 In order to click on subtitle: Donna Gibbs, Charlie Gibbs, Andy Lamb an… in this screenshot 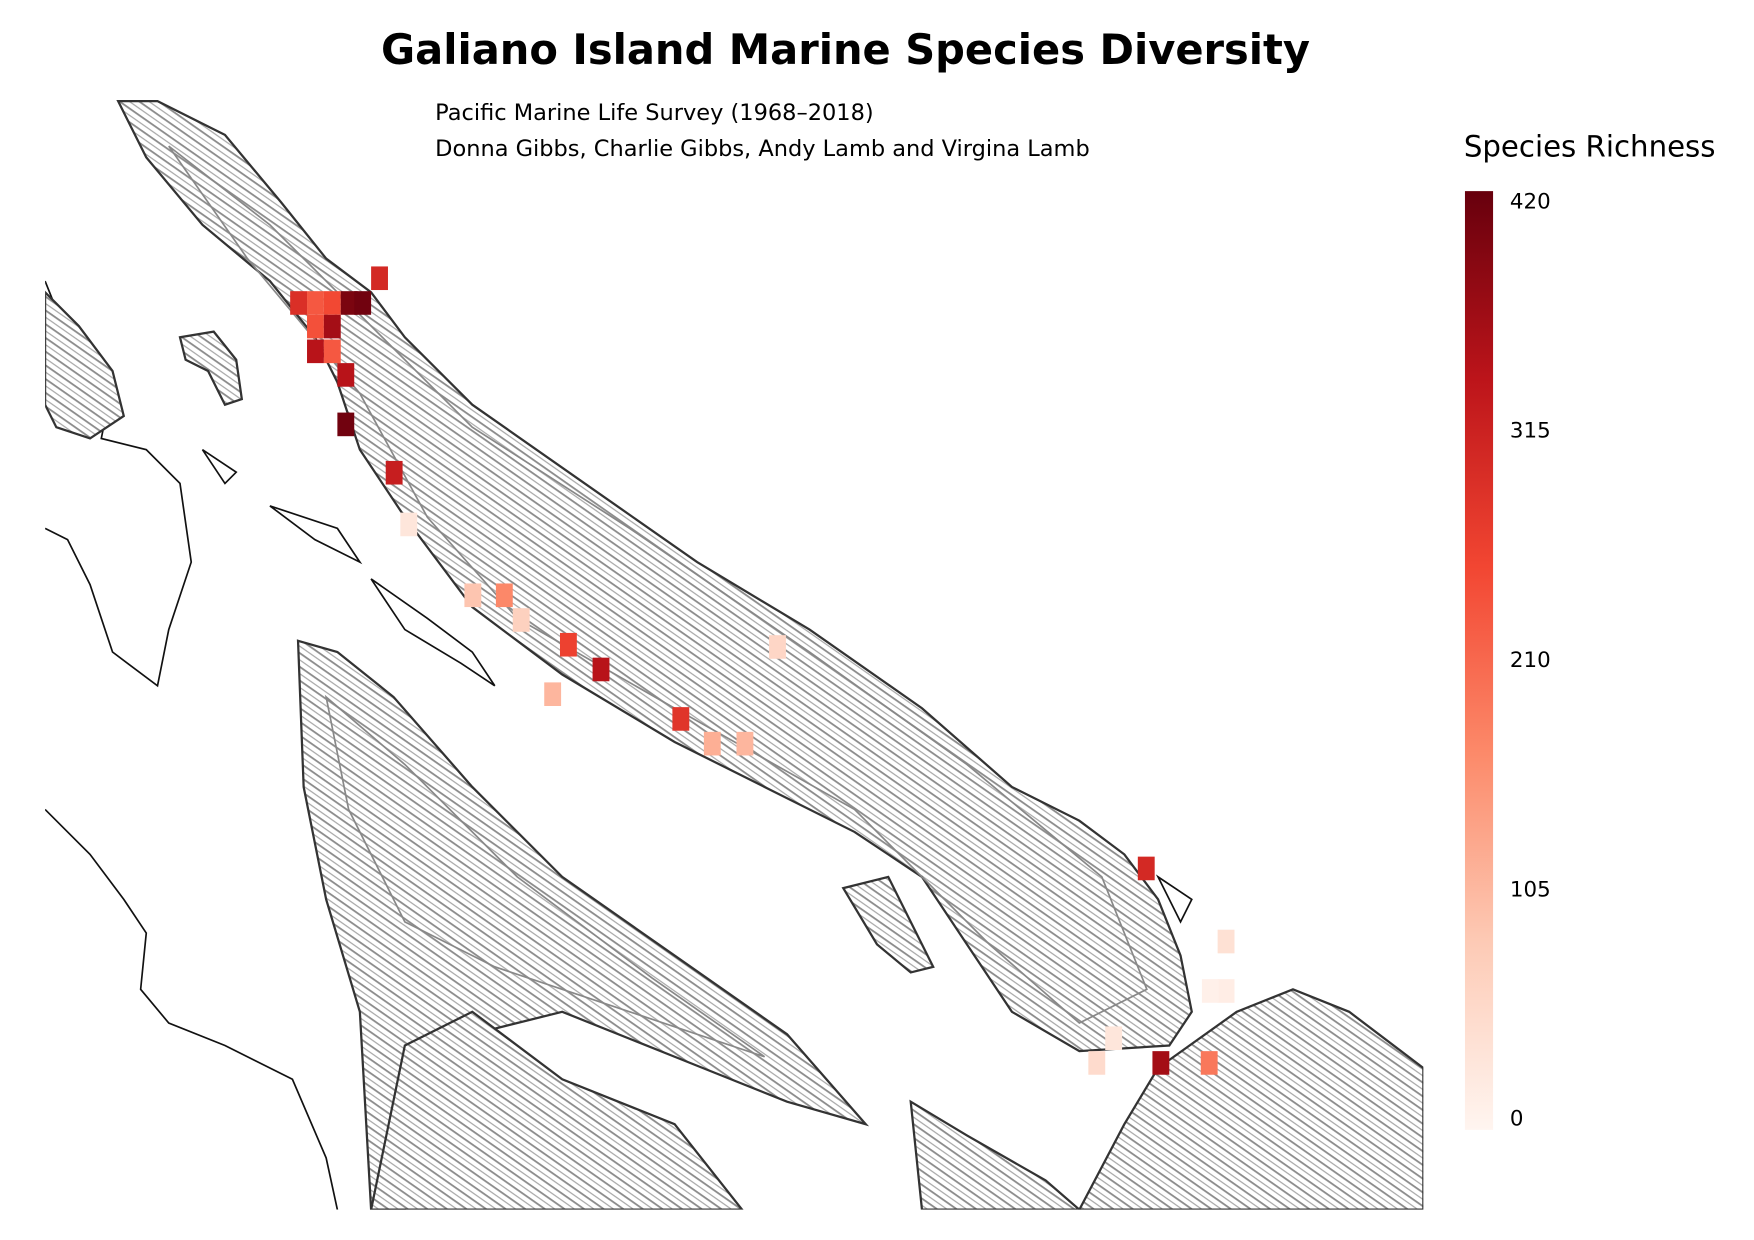, I will do `click(762, 149)`.